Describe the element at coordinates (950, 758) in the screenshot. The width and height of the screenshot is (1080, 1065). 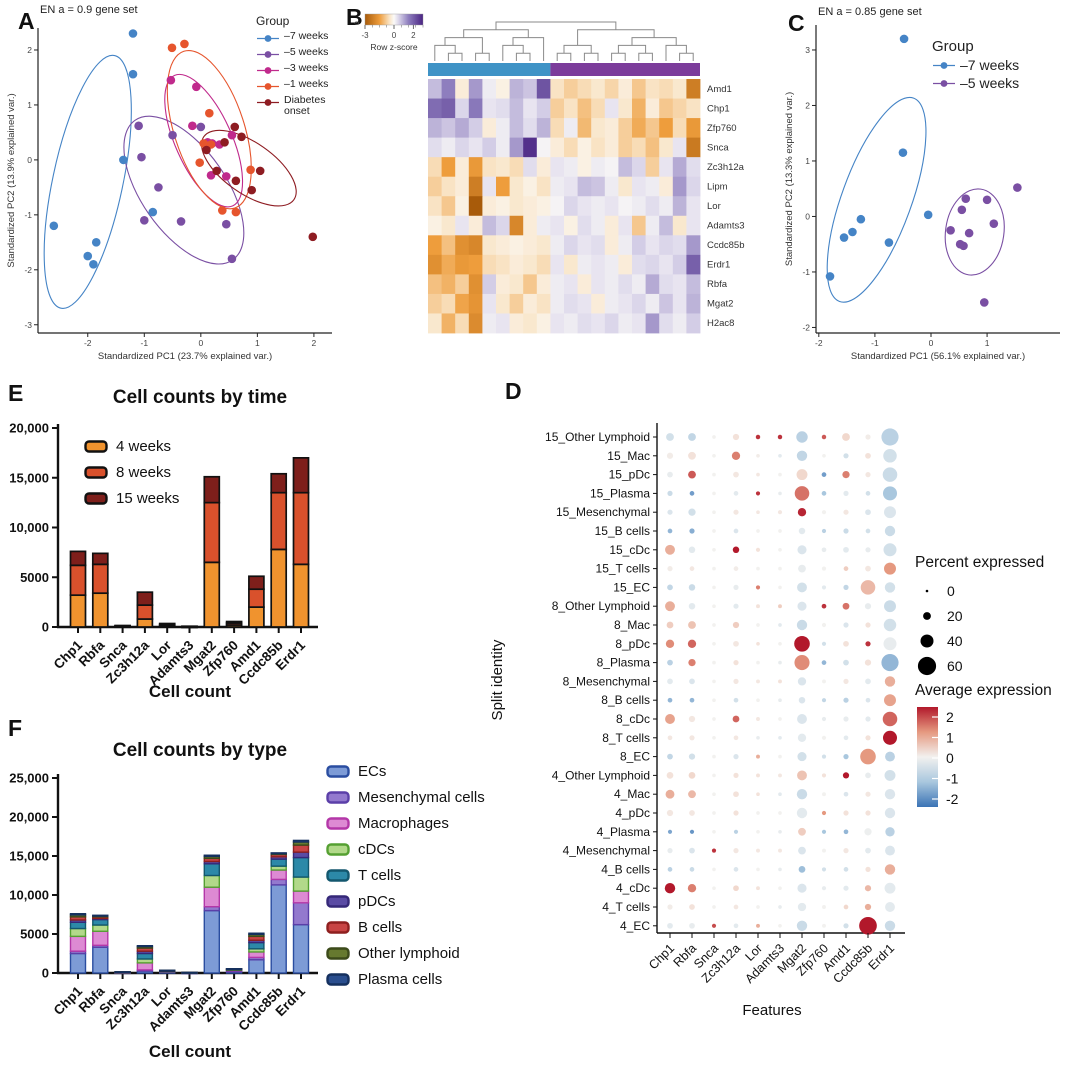
I see `colorbar-tick-label: 0` at that location.